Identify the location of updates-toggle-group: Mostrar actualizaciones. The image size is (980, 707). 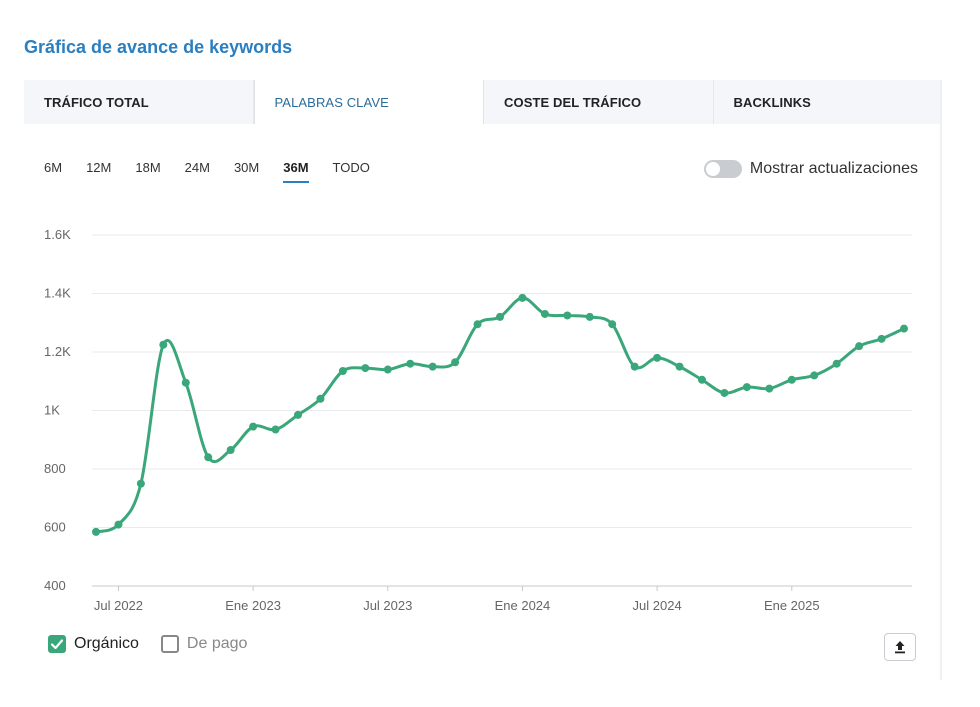
(810, 169).